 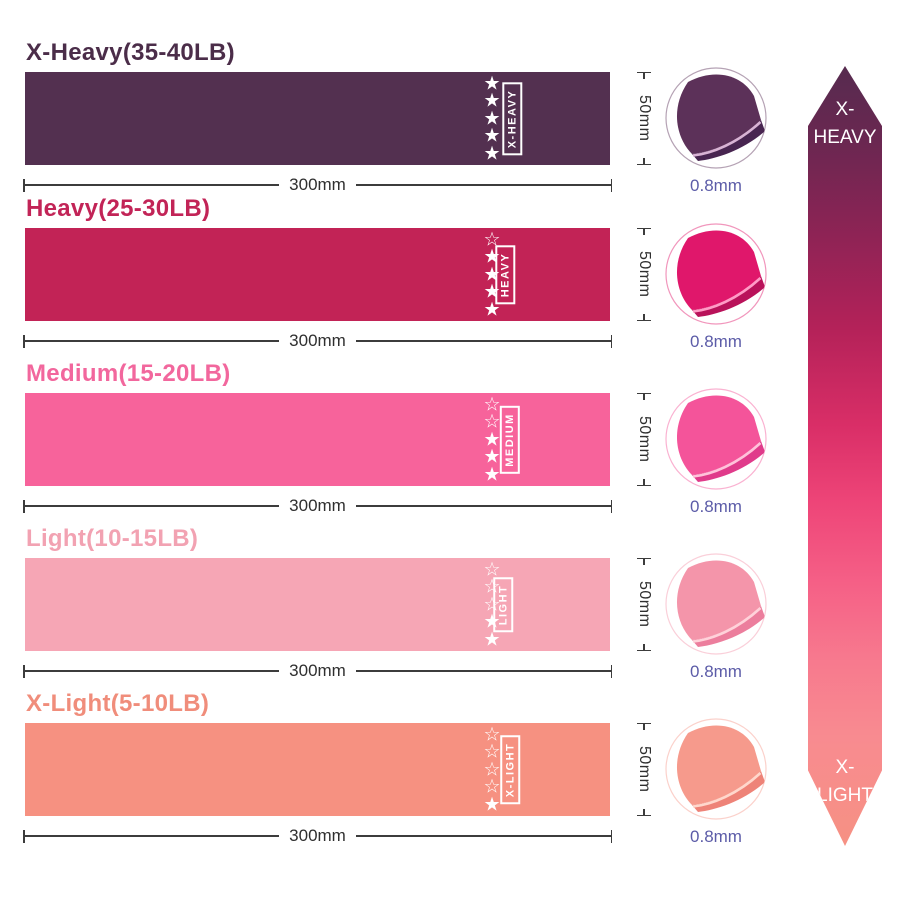 I want to click on band-label-box: X-LIGHT, so click(x=510, y=769).